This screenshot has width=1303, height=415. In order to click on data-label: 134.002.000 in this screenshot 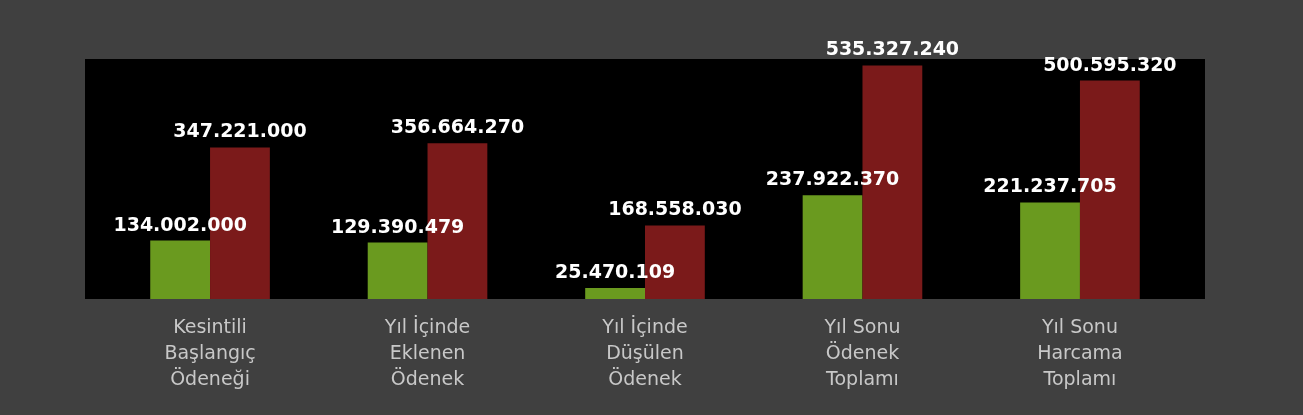, I will do `click(180, 223)`.